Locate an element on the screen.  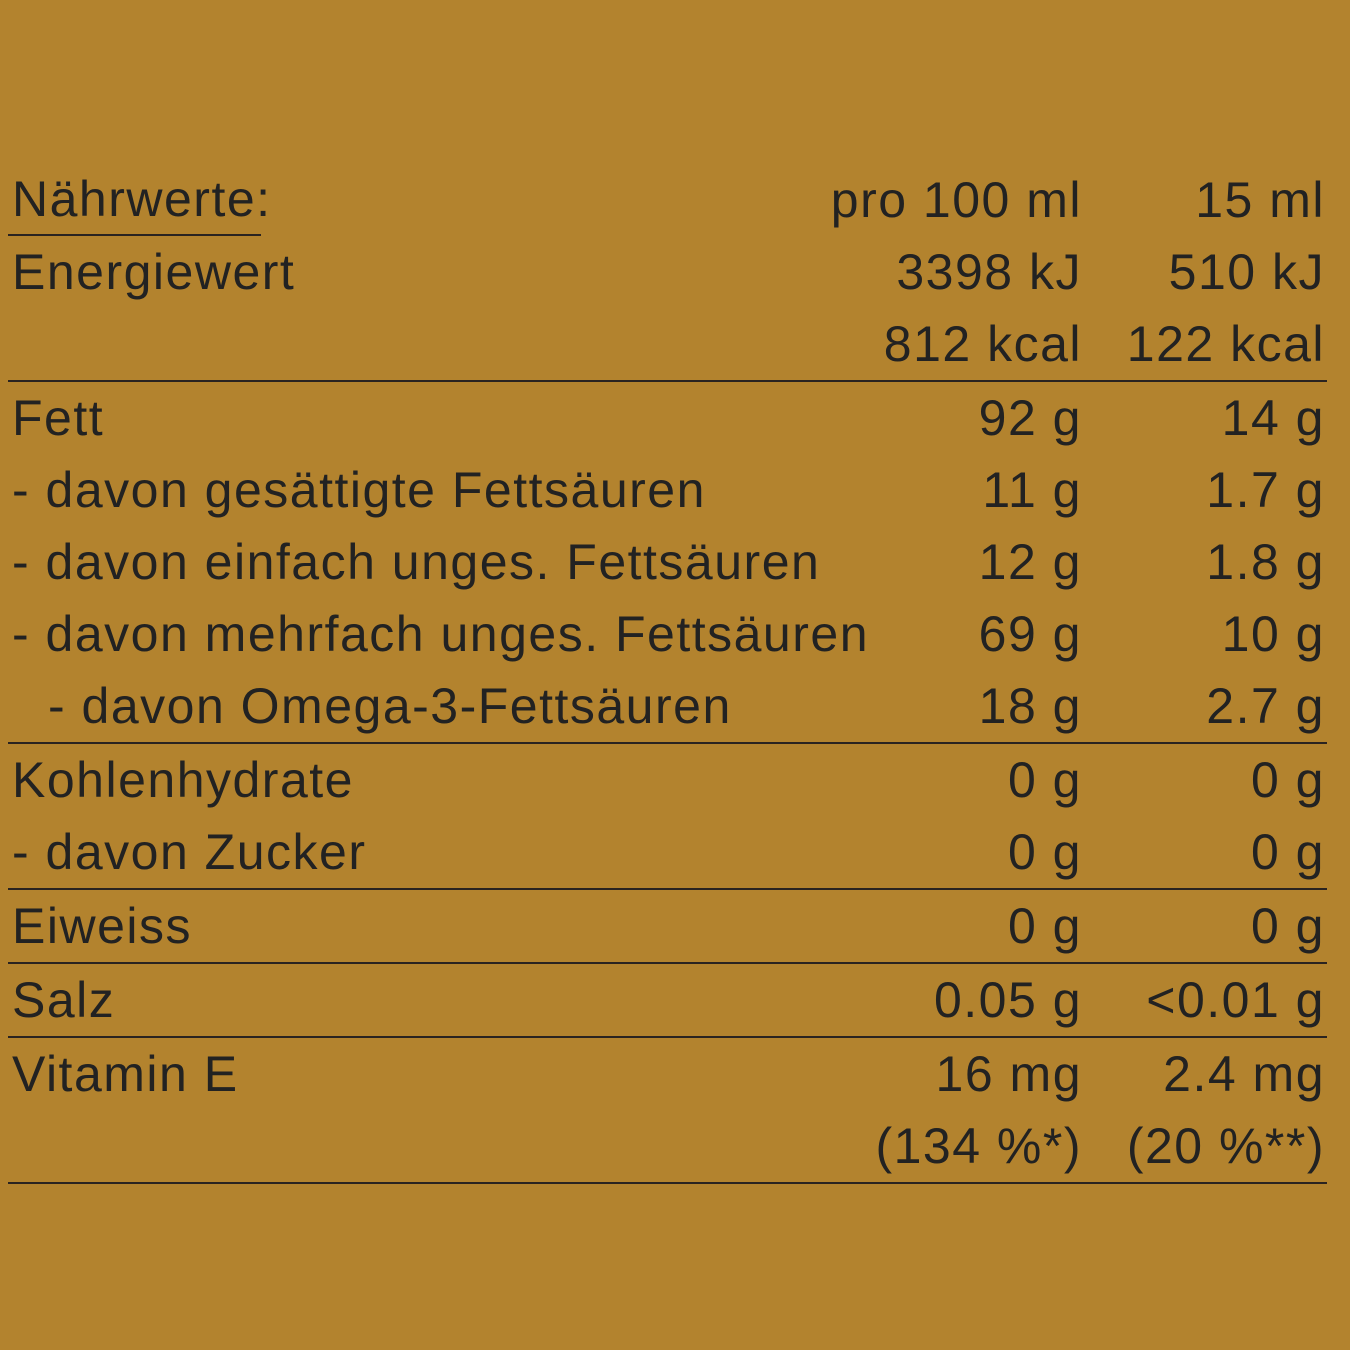
row-col1: 16 mg is located at coordinates (1008, 1074).